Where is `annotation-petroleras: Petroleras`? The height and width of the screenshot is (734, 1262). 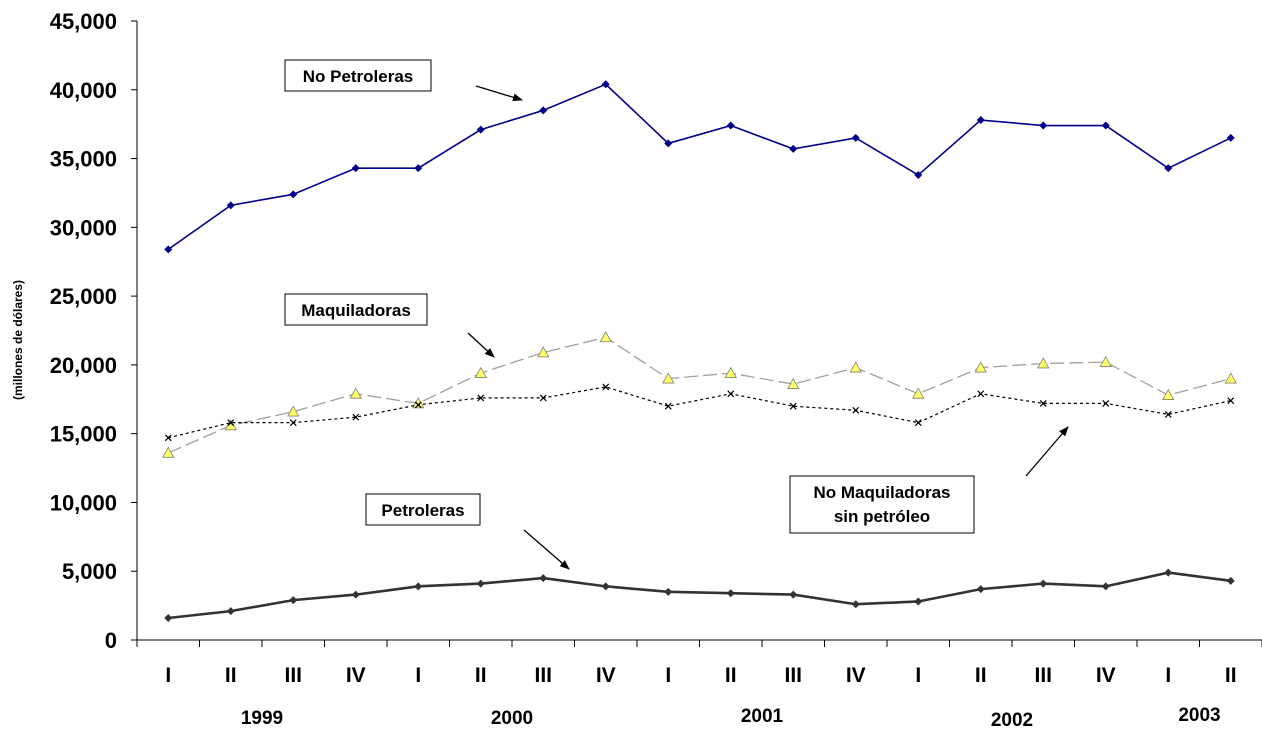 annotation-petroleras: Petroleras is located at coordinates (423, 509).